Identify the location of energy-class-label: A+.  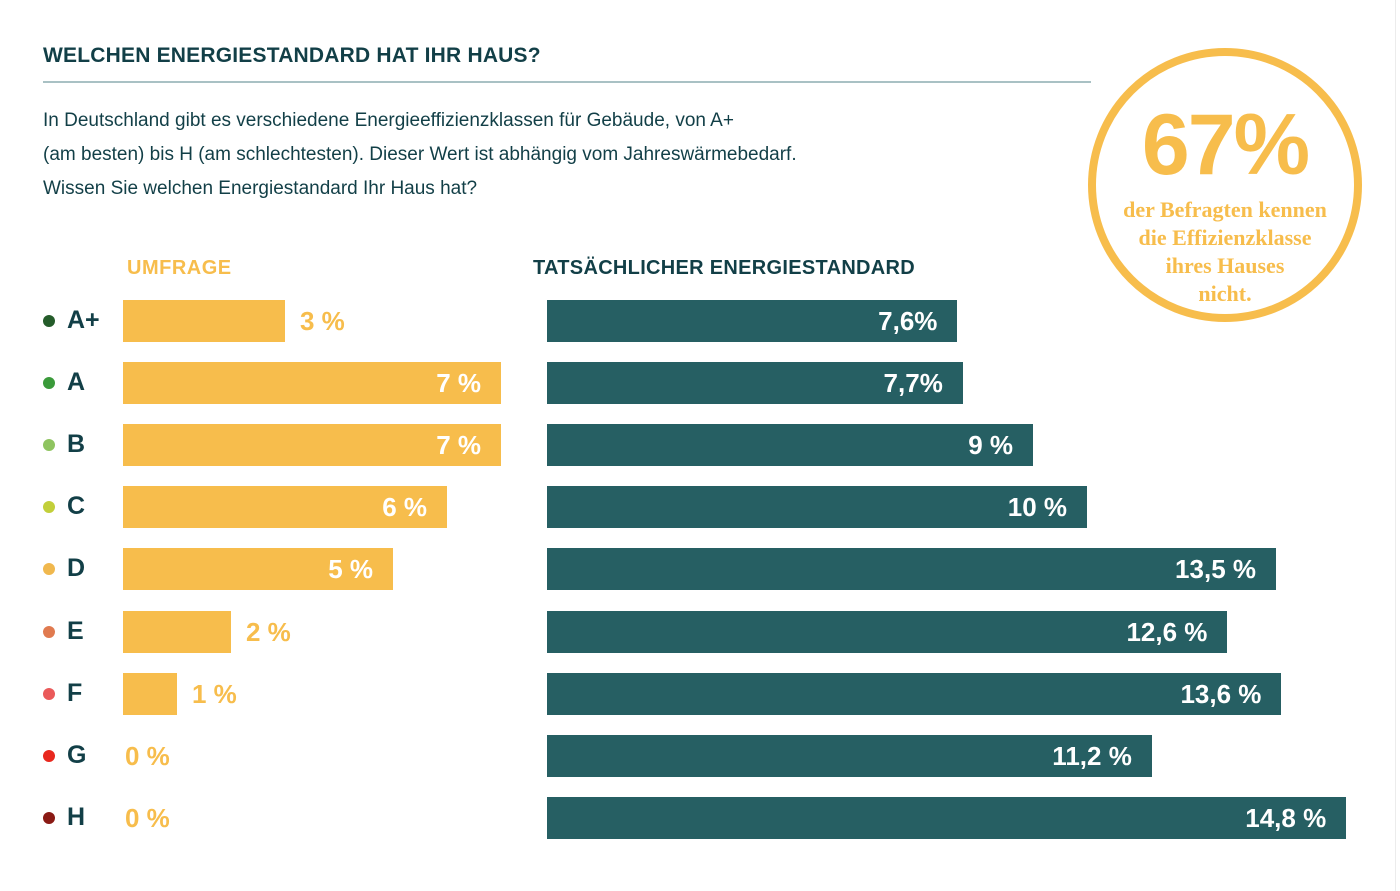
(83, 320).